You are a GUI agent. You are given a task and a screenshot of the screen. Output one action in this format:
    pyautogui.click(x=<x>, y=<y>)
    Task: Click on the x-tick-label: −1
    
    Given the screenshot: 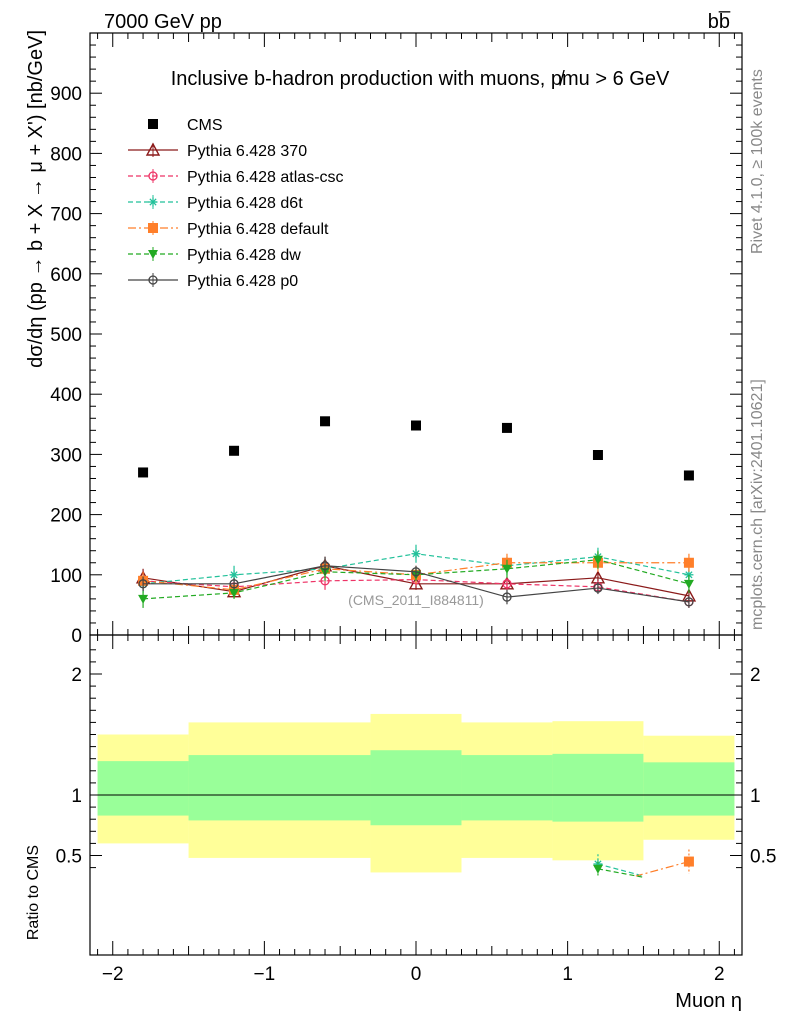 What is the action you would take?
    pyautogui.click(x=265, y=974)
    